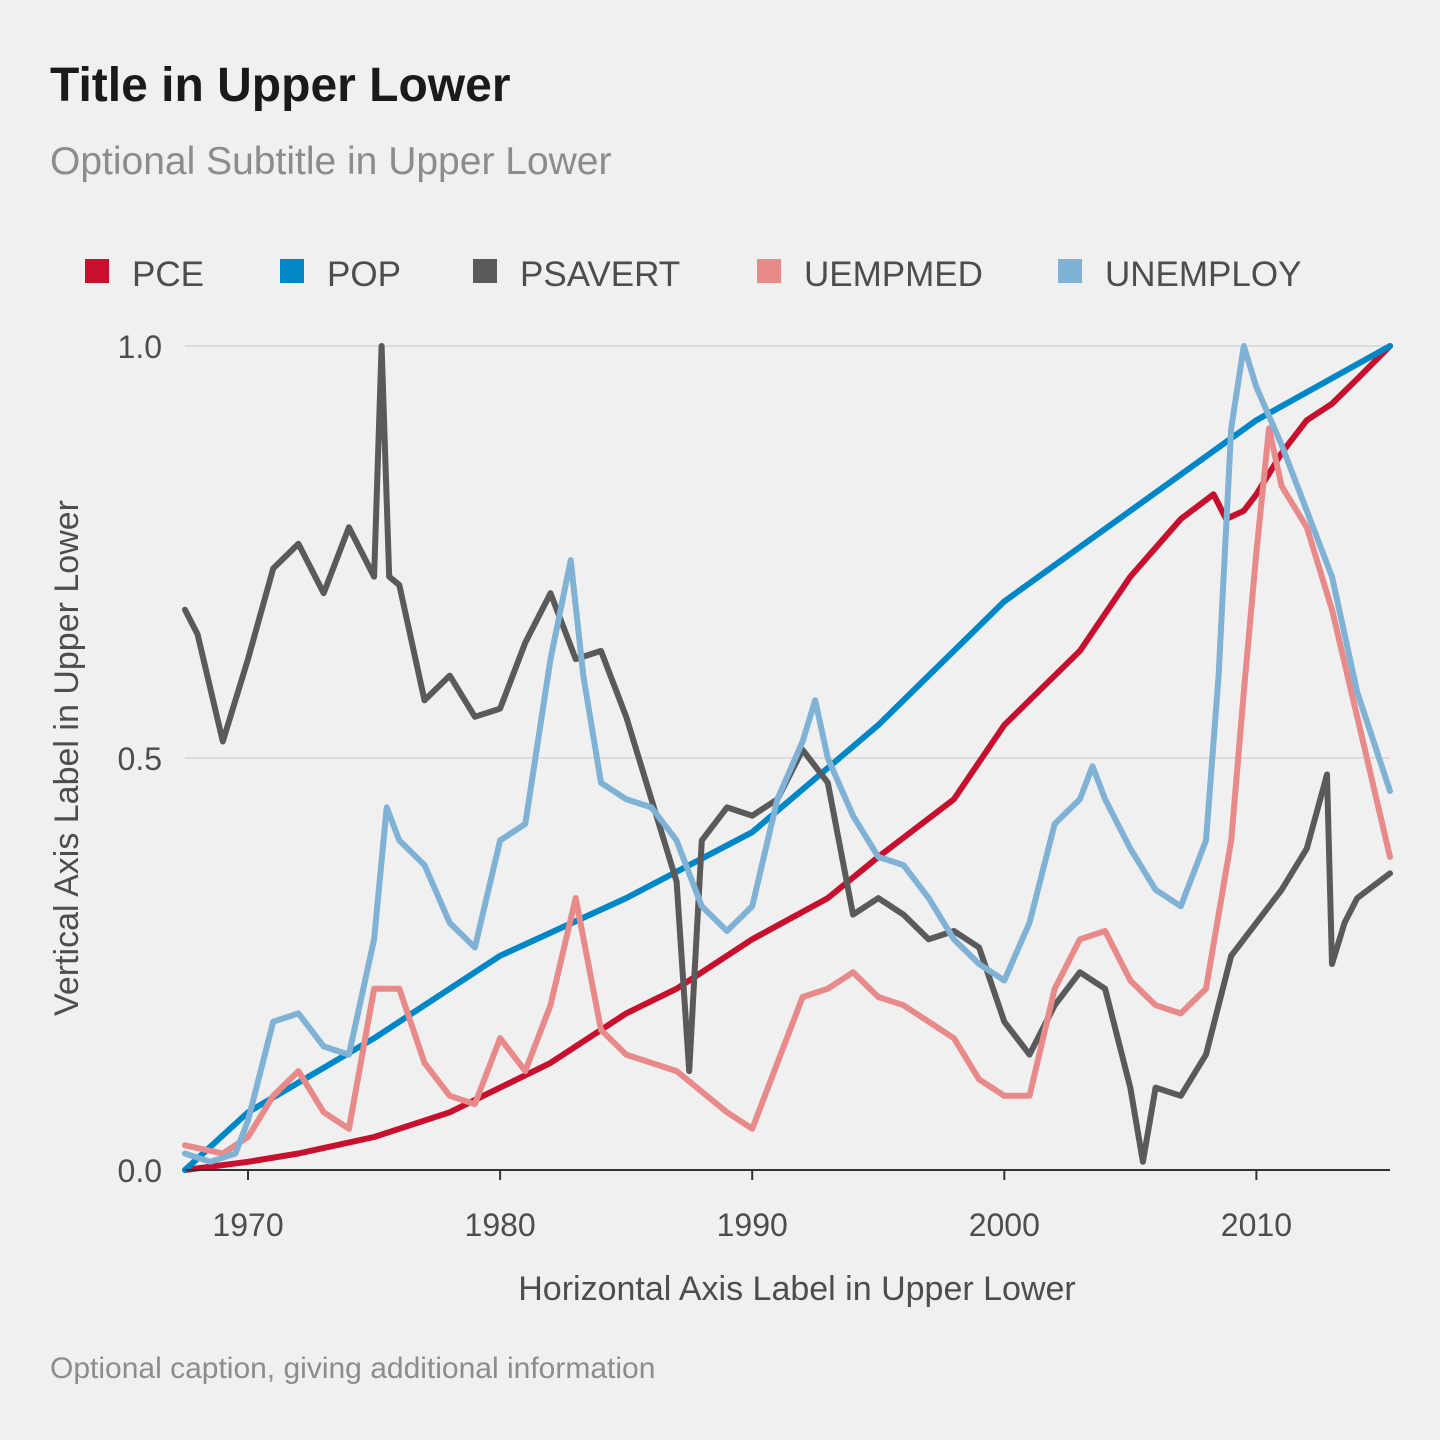 The image size is (1440, 1440). Describe the element at coordinates (893, 274) in the screenshot. I see `legend-label-uempmed: UEMPMED` at that location.